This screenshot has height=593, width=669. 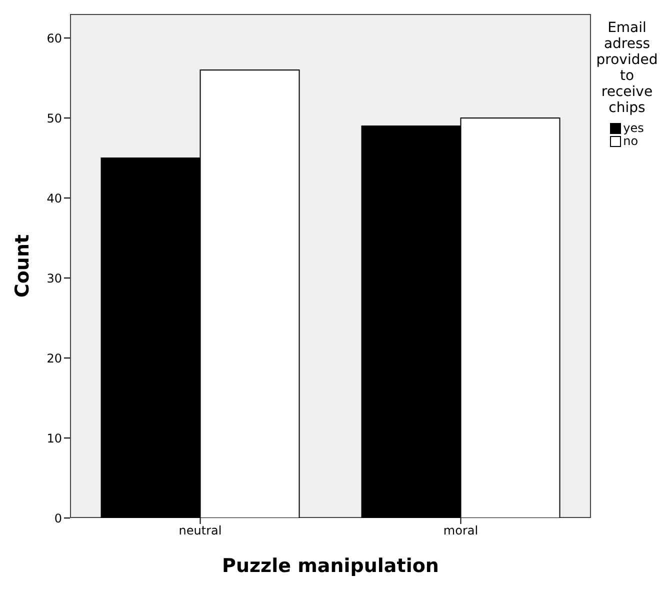 What do you see at coordinates (54, 118) in the screenshot?
I see `y-tick-label: 50` at bounding box center [54, 118].